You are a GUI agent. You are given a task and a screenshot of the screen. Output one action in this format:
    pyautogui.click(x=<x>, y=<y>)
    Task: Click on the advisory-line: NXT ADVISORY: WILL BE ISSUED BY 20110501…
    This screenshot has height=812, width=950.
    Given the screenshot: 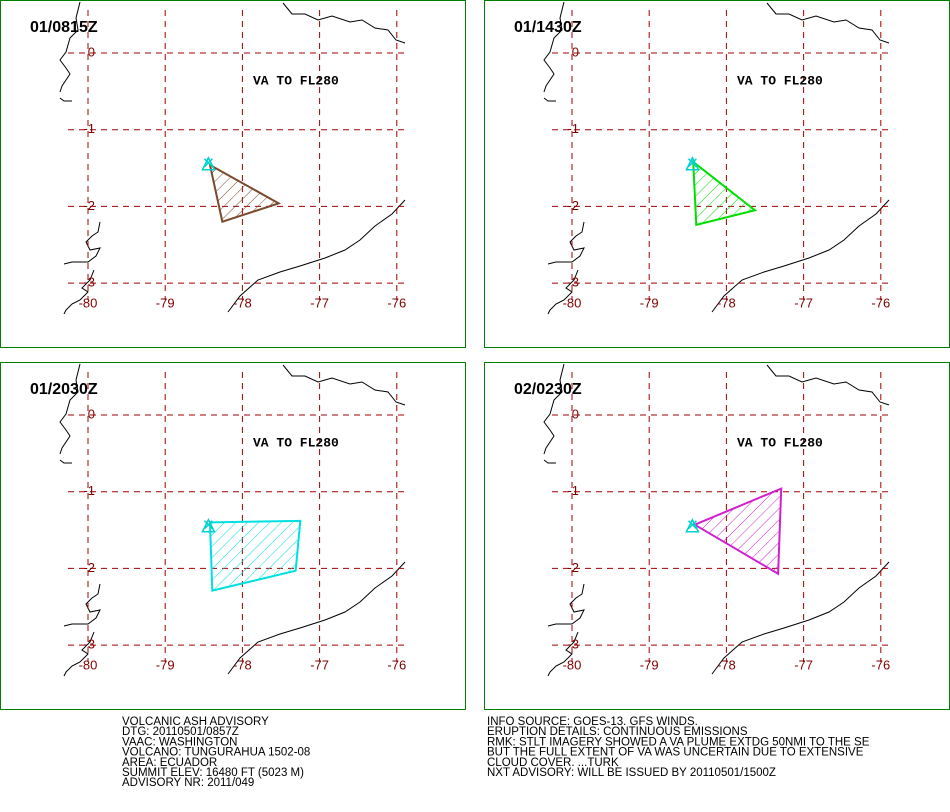 What is the action you would take?
    pyautogui.click(x=631, y=773)
    